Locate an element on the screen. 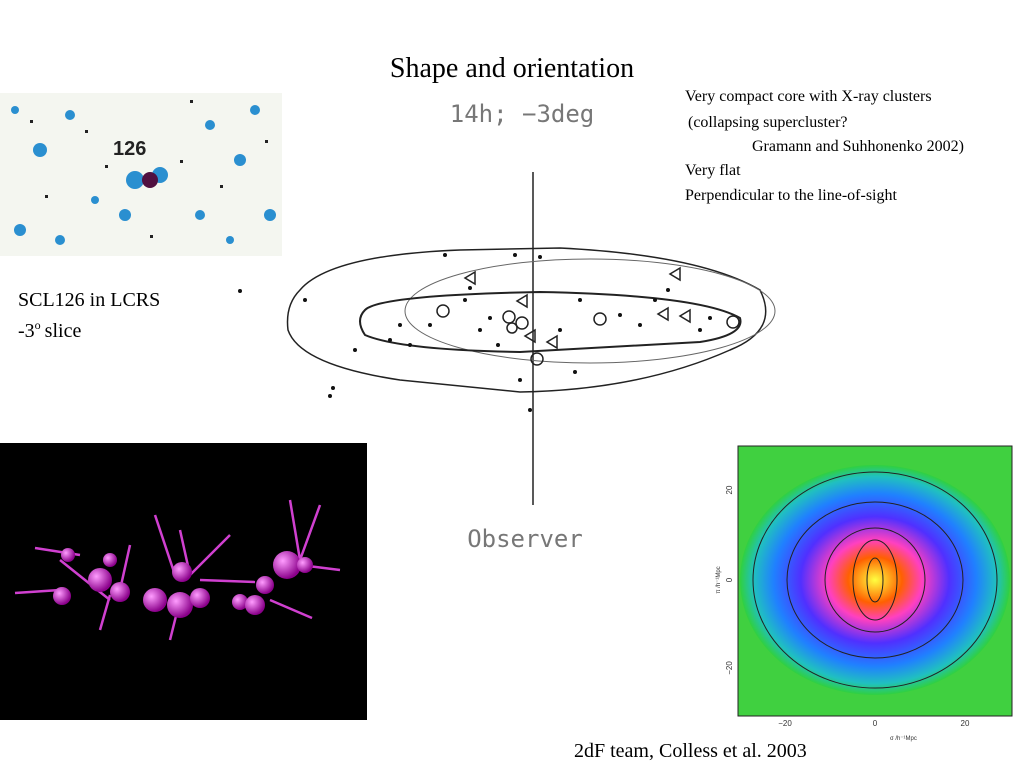 Image resolution: width=1024 pixels, height=768 pixels. caption-line: SCL126 in LCRS is located at coordinates (89, 300).